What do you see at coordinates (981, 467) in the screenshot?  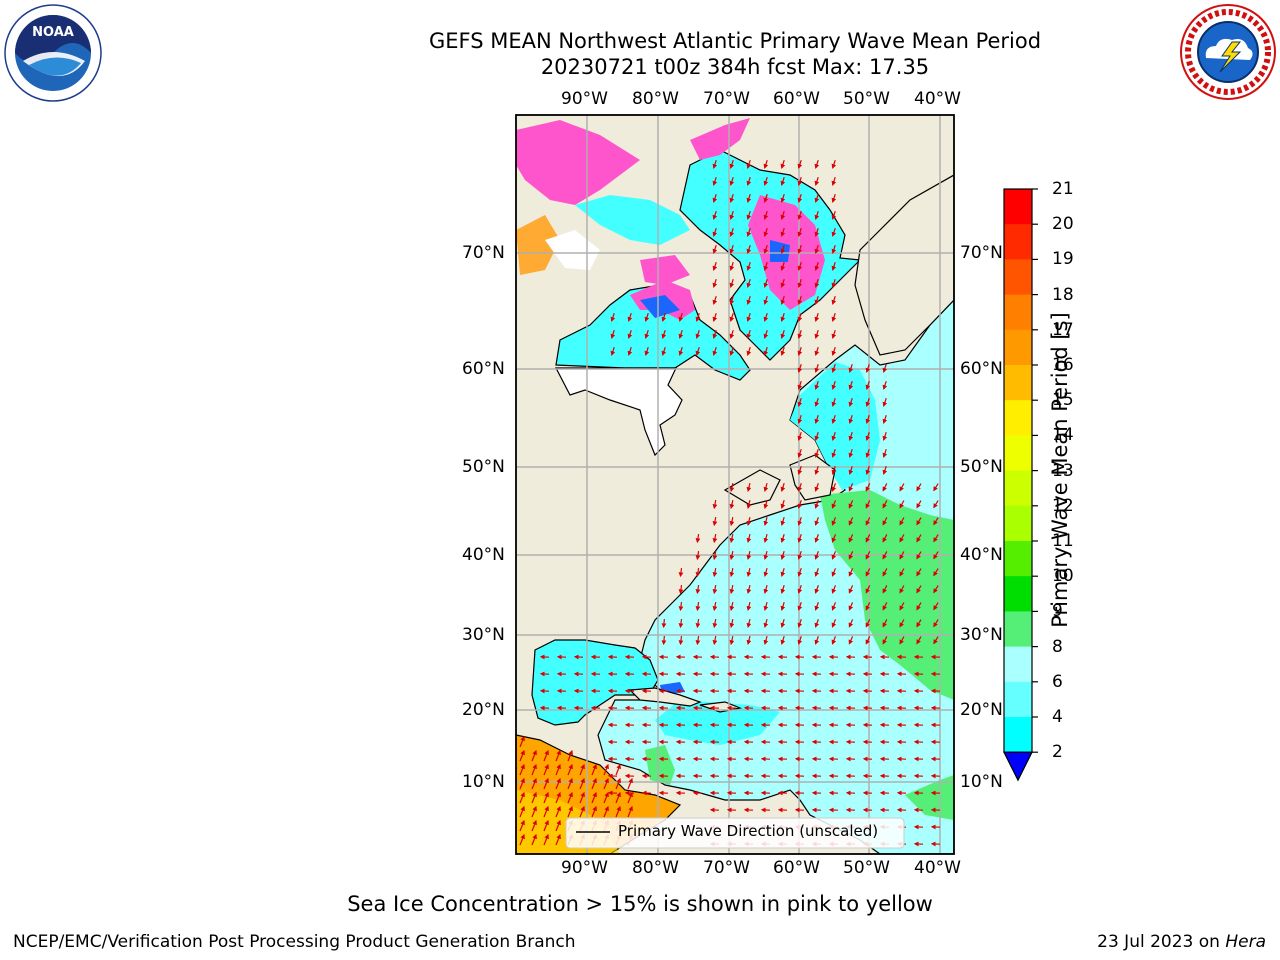 I see `lat-tick-right: 50°N` at bounding box center [981, 467].